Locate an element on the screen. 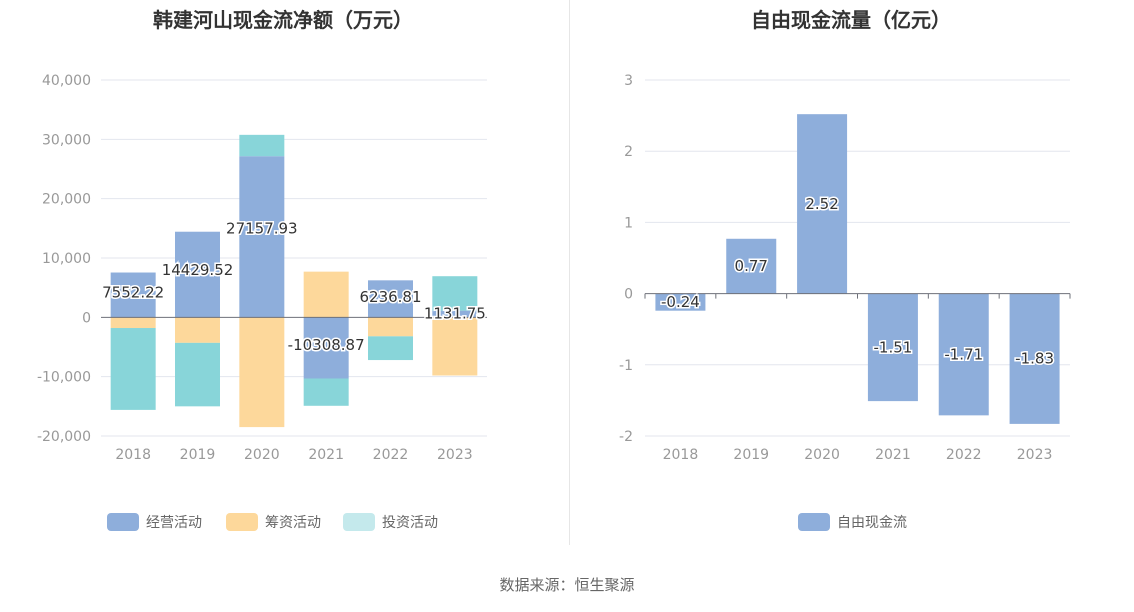 The image size is (1134, 612). fcf-chart-title: 自由现金流量（亿元） is located at coordinates (851, 20).